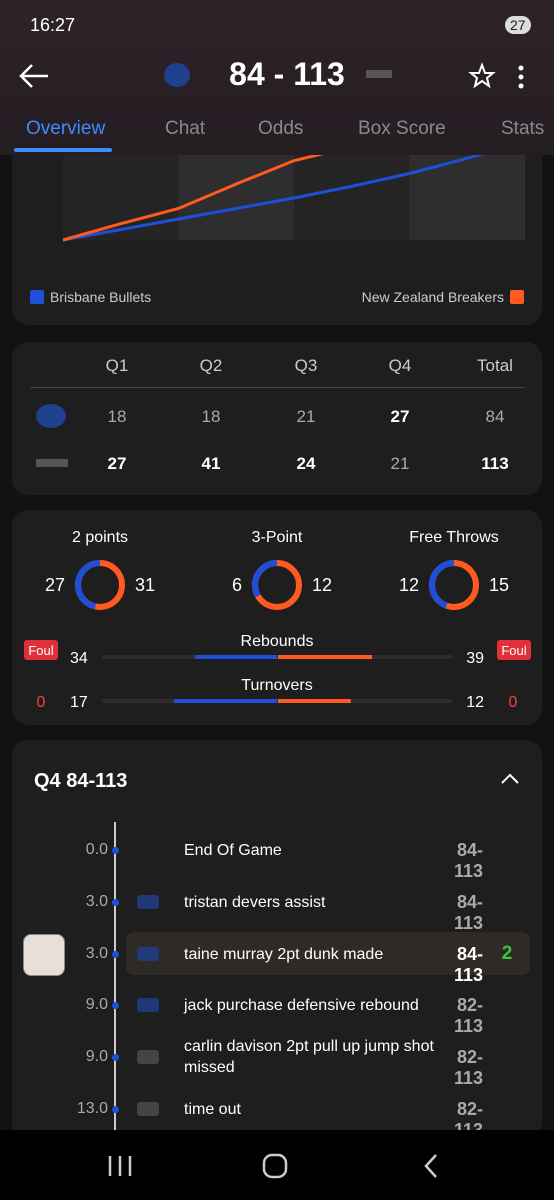 The height and width of the screenshot is (1200, 554). Describe the element at coordinates (287, 74) in the screenshot. I see `score: 84 - 113` at that location.